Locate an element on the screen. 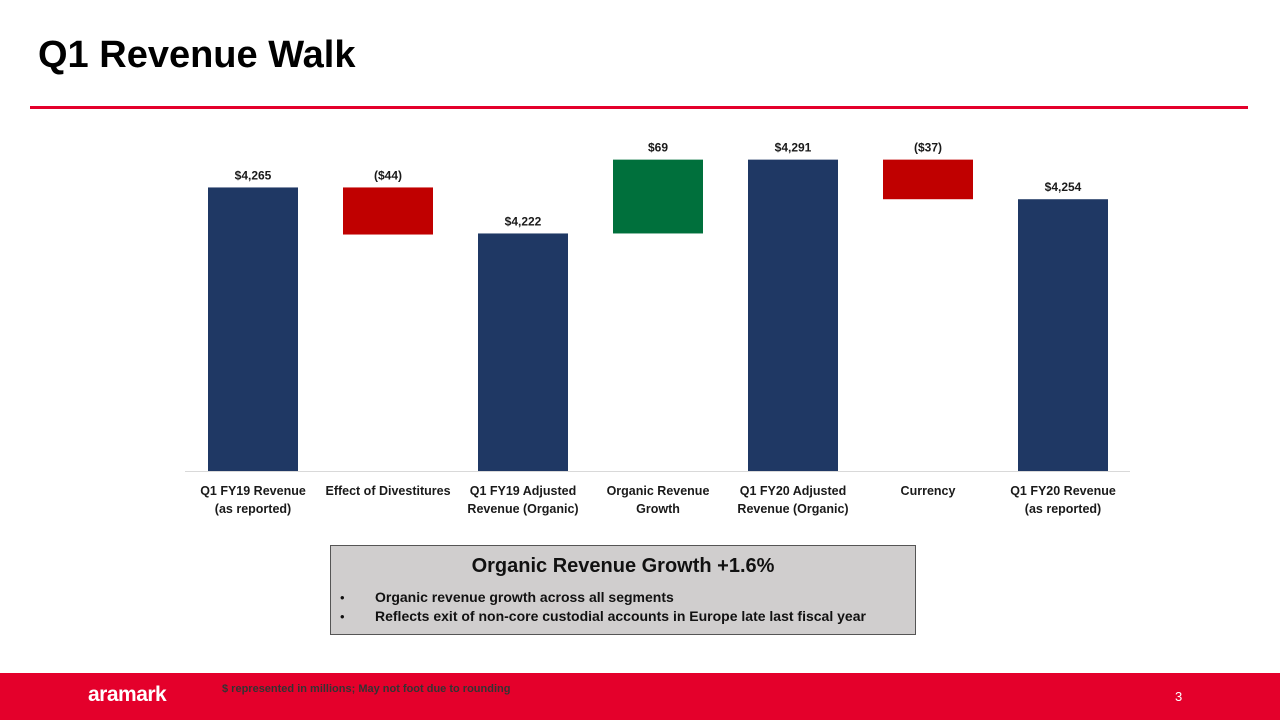 The height and width of the screenshot is (720, 1280). x-tick-label: Q1 FY20 Revenue (as reported) is located at coordinates (1063, 500).